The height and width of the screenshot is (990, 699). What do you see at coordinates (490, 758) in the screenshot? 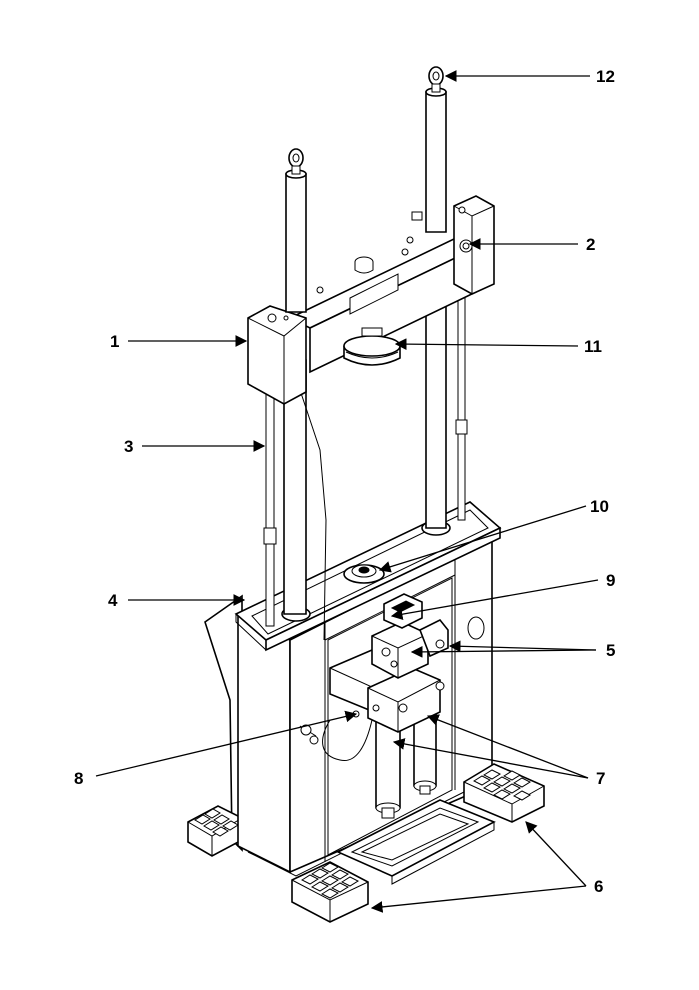
I see `leader-7b` at bounding box center [490, 758].